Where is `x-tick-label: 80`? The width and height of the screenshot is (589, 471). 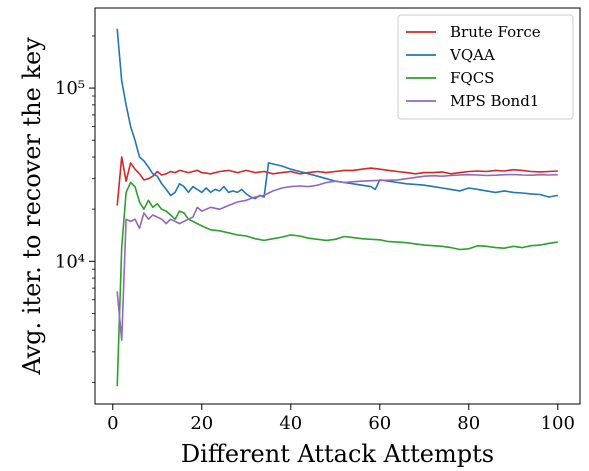
x-tick-label: 80 is located at coordinates (468, 423).